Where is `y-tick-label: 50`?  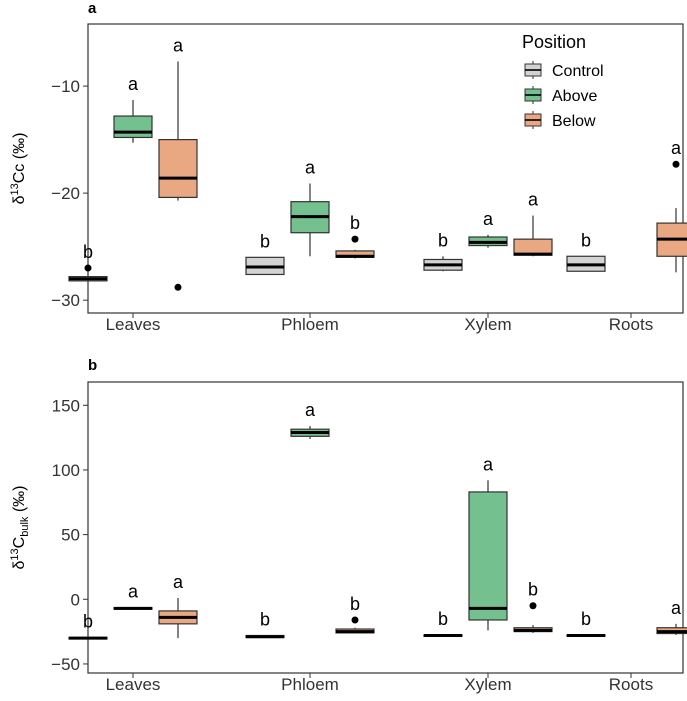 y-tick-label: 50 is located at coordinates (70, 535).